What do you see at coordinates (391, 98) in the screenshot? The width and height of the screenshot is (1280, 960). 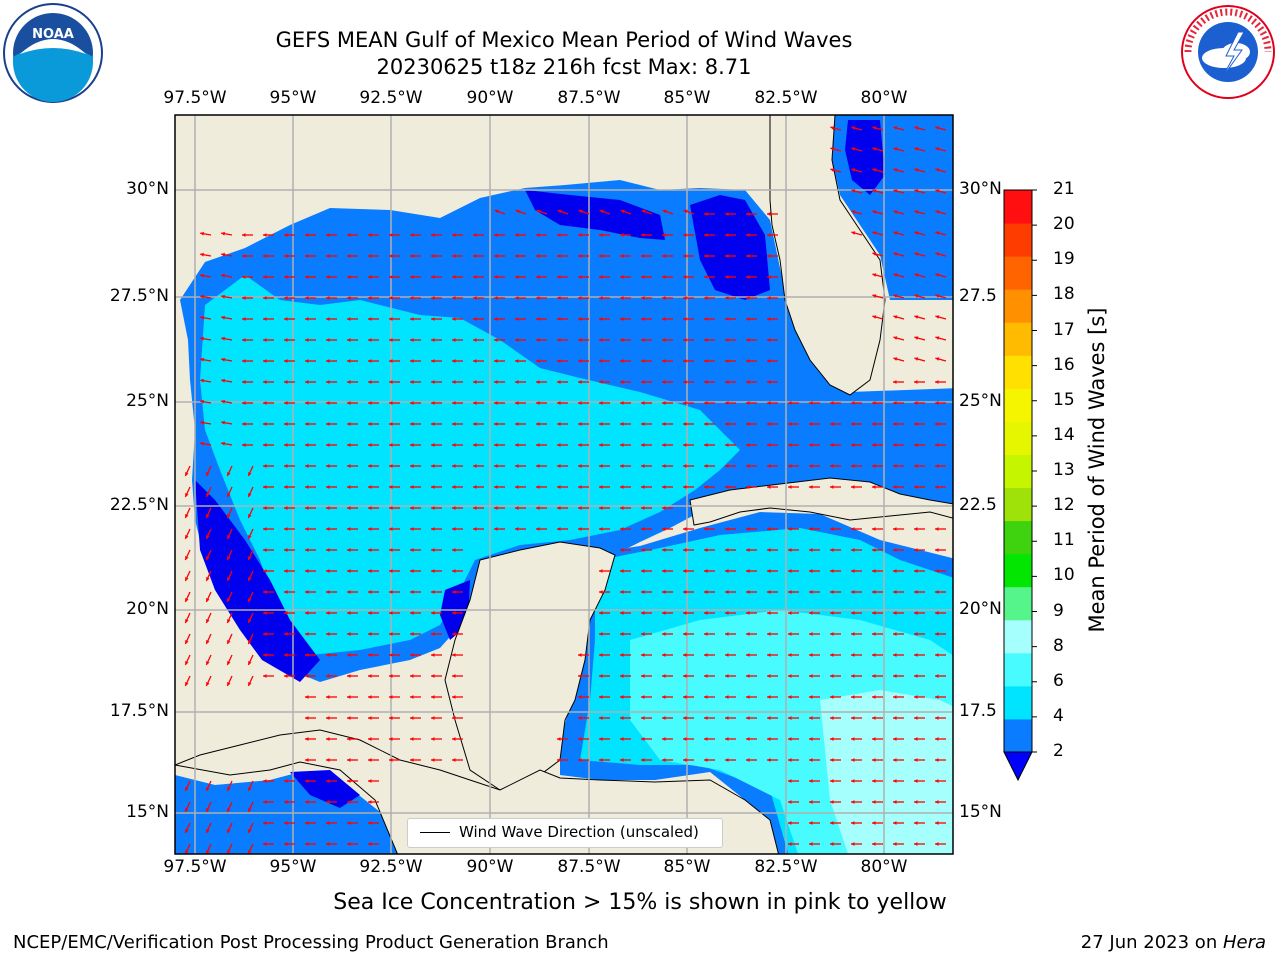 I see `lon-tick-label: 92.5°W` at bounding box center [391, 98].